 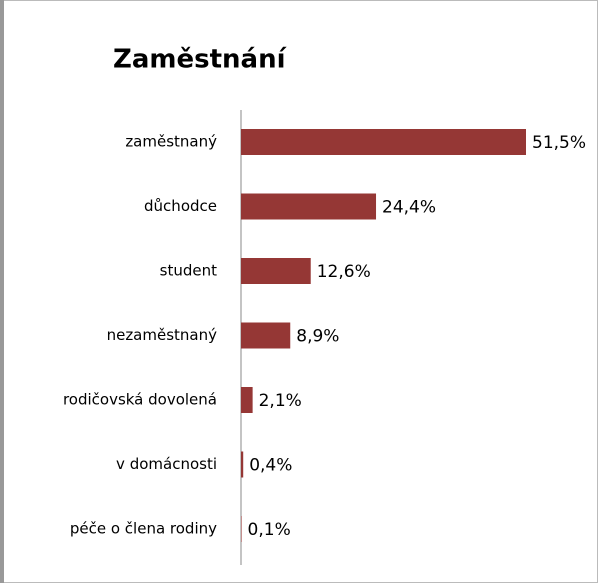 I want to click on y-tick-label: student, so click(x=188, y=271).